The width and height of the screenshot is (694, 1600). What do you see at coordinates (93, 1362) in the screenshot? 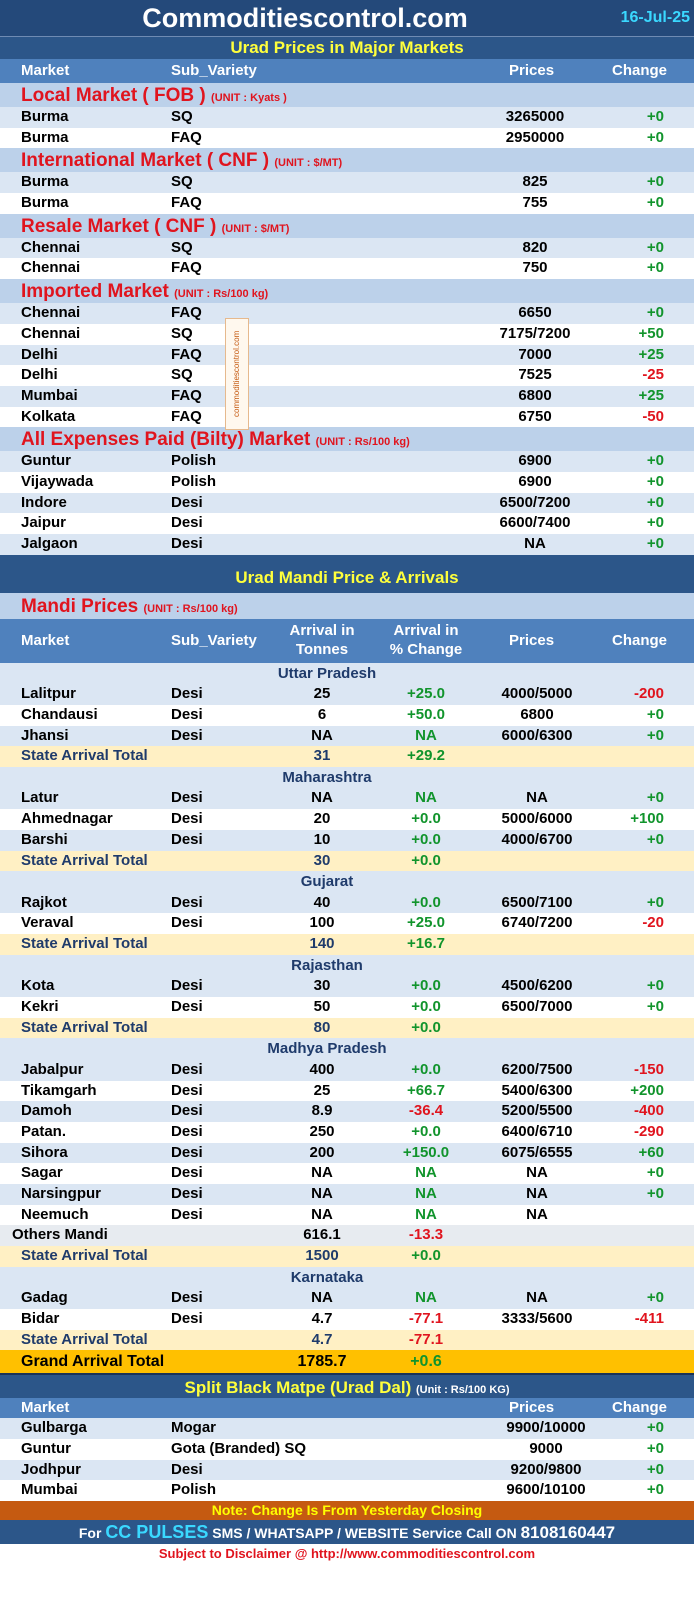
I see `grand-total-label: Grand Arrival Total` at bounding box center [93, 1362].